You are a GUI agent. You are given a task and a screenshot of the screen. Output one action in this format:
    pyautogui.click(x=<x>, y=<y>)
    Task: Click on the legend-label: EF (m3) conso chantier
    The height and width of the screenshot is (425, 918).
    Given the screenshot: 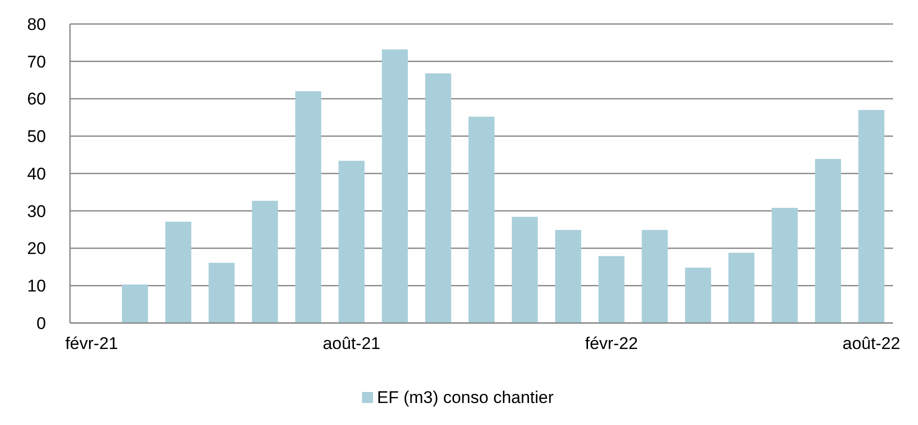 What is the action you would take?
    pyautogui.click(x=465, y=397)
    